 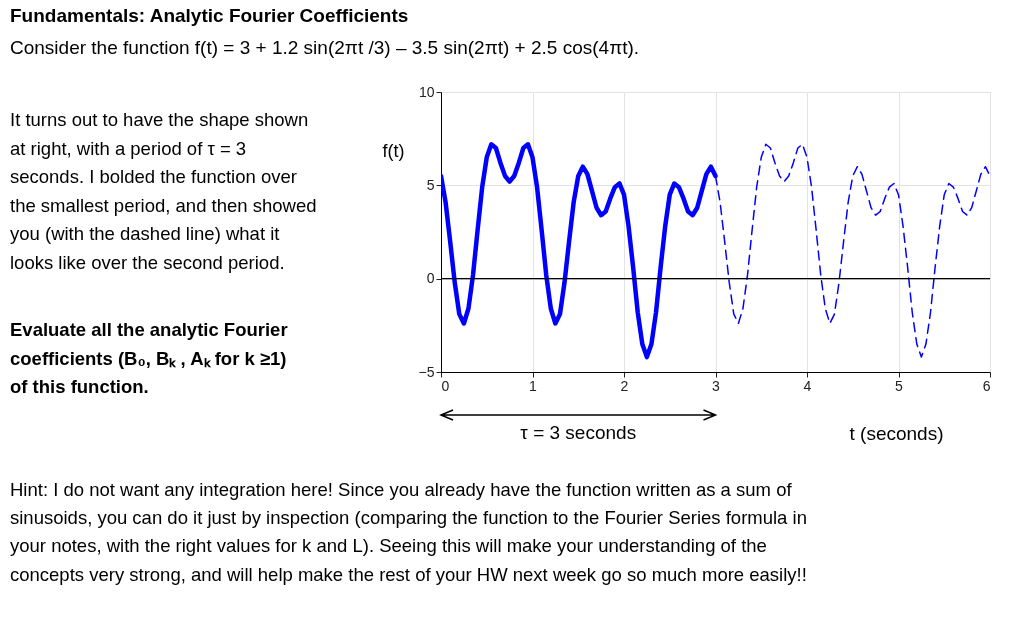 What do you see at coordinates (716, 385) in the screenshot?
I see `x-tick-label: 3` at bounding box center [716, 385].